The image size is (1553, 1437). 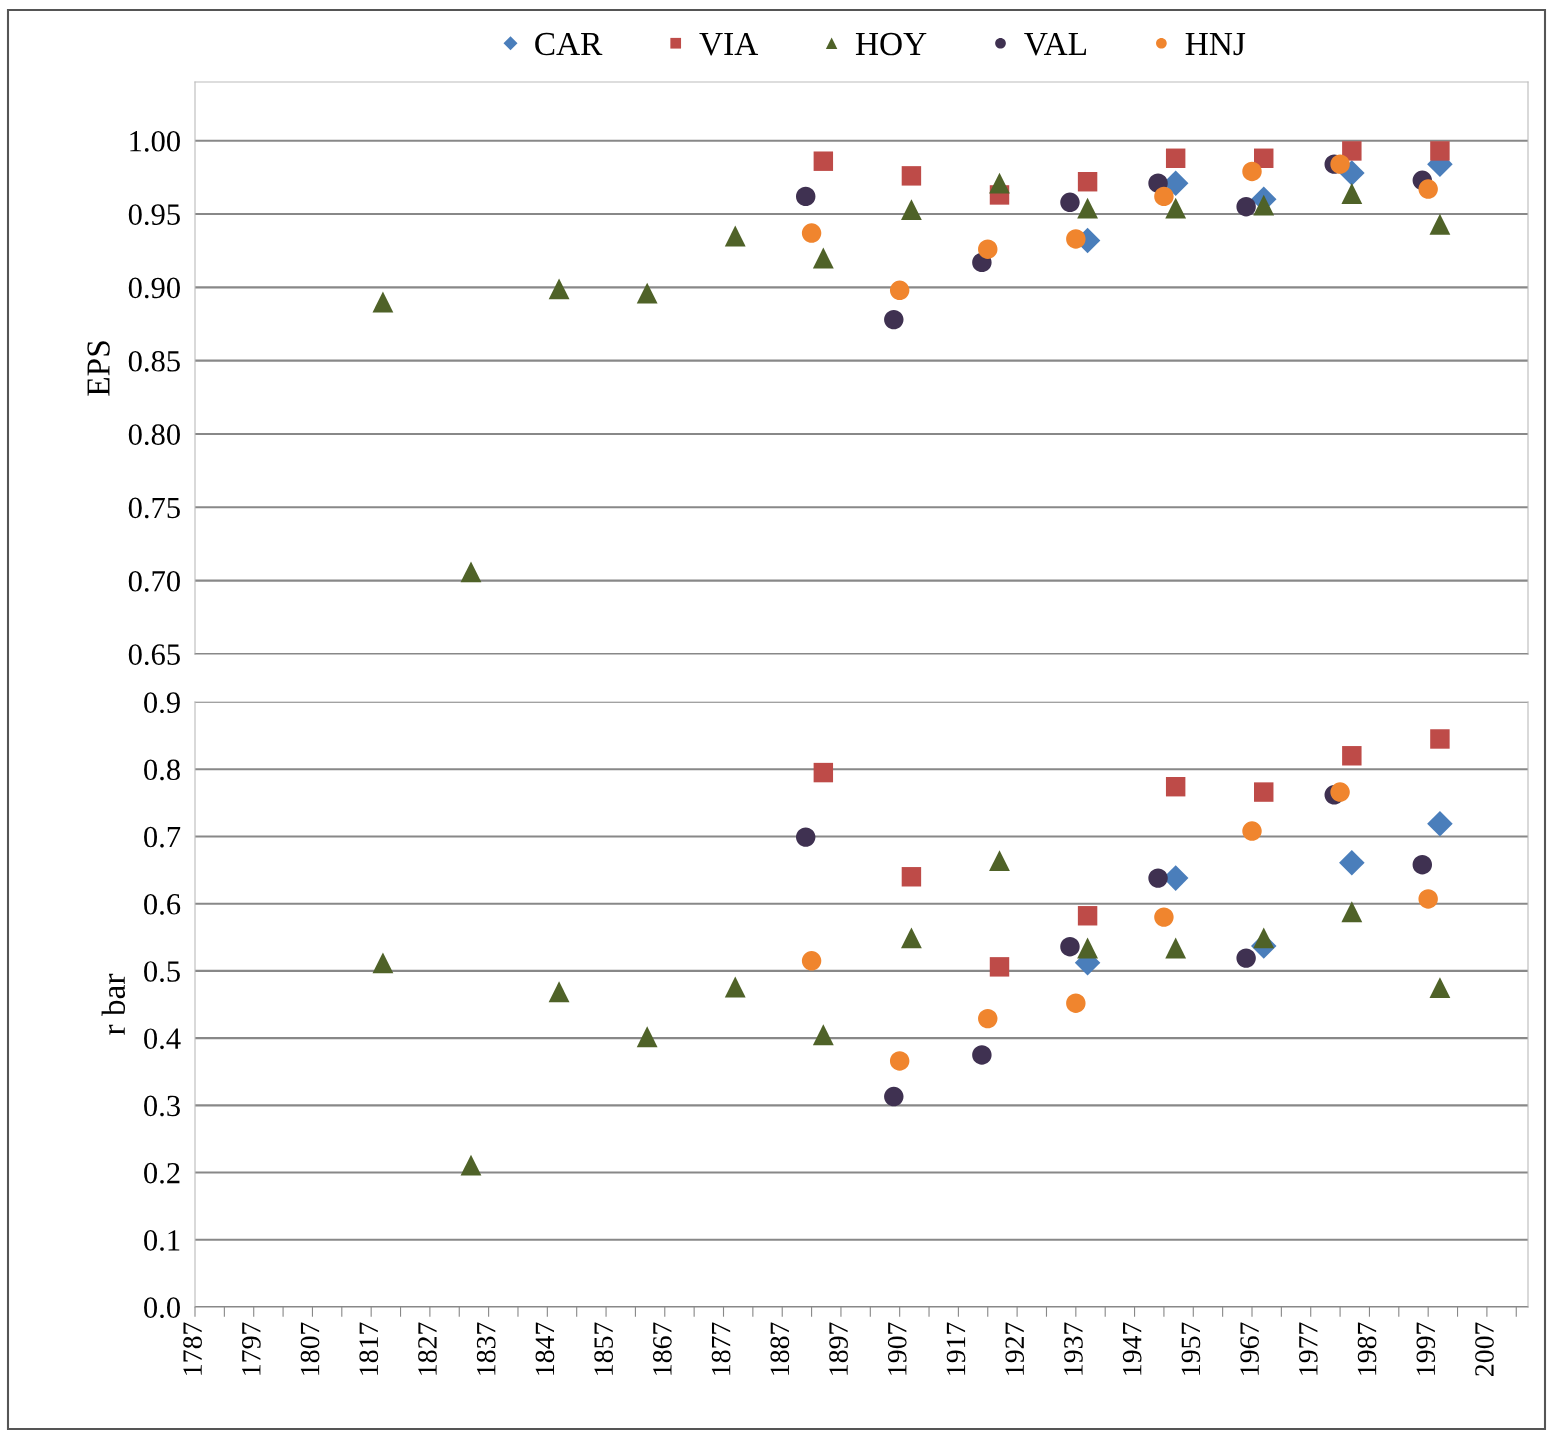 What do you see at coordinates (1426, 1348) in the screenshot?
I see `x-tick-label: 1997` at bounding box center [1426, 1348].